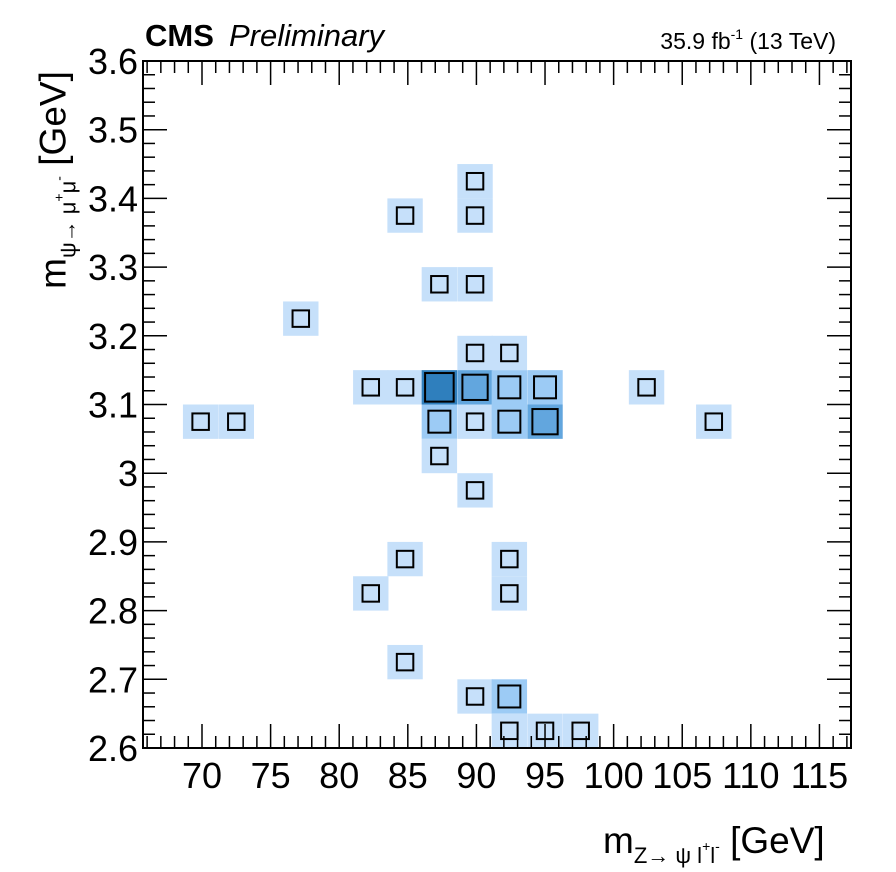 The image size is (896, 872). What do you see at coordinates (476, 775) in the screenshot?
I see `x-tick-label: 90` at bounding box center [476, 775].